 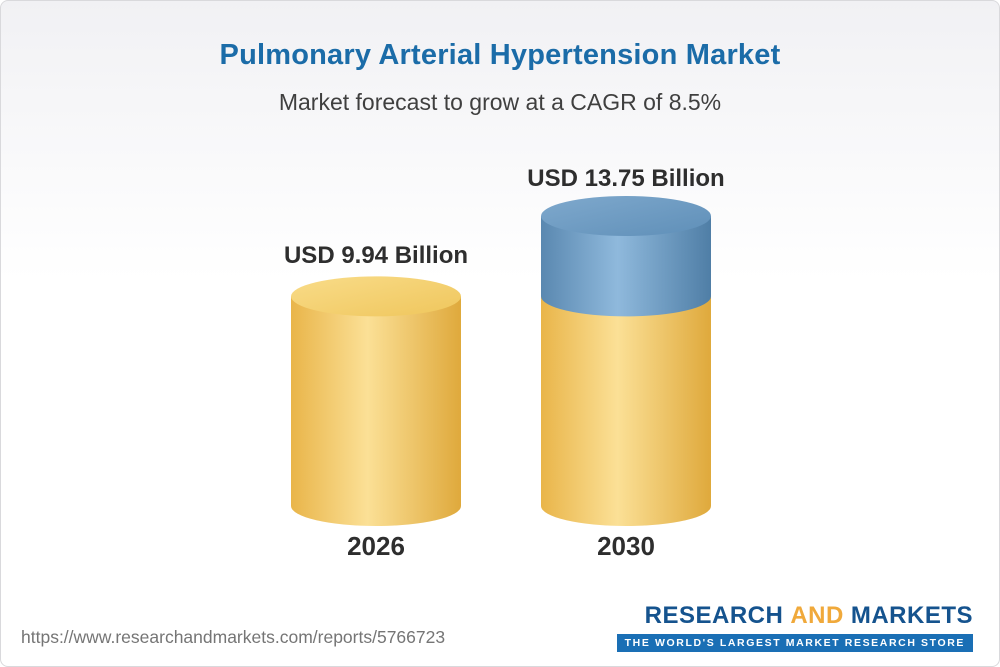 I want to click on category-label-2030: 2030, so click(x=626, y=546).